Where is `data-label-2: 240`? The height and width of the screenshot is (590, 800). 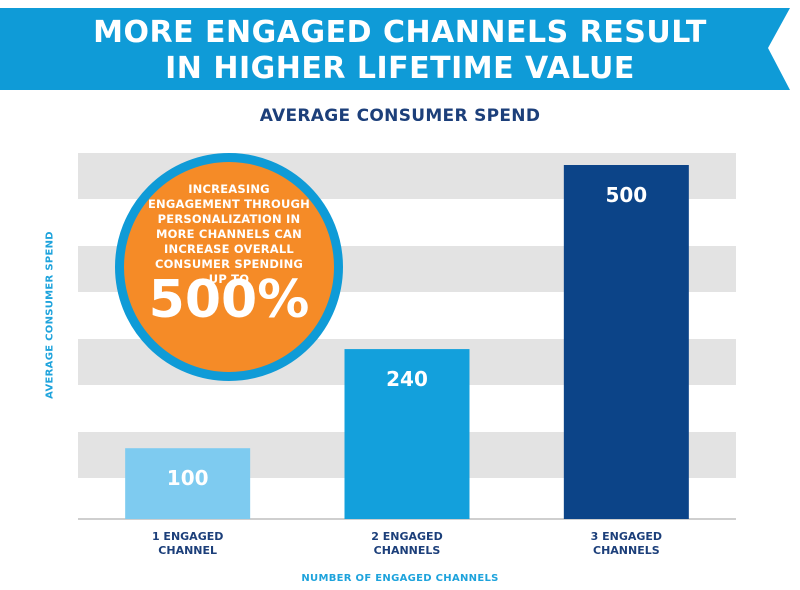 data-label-2: 240 is located at coordinates (407, 379).